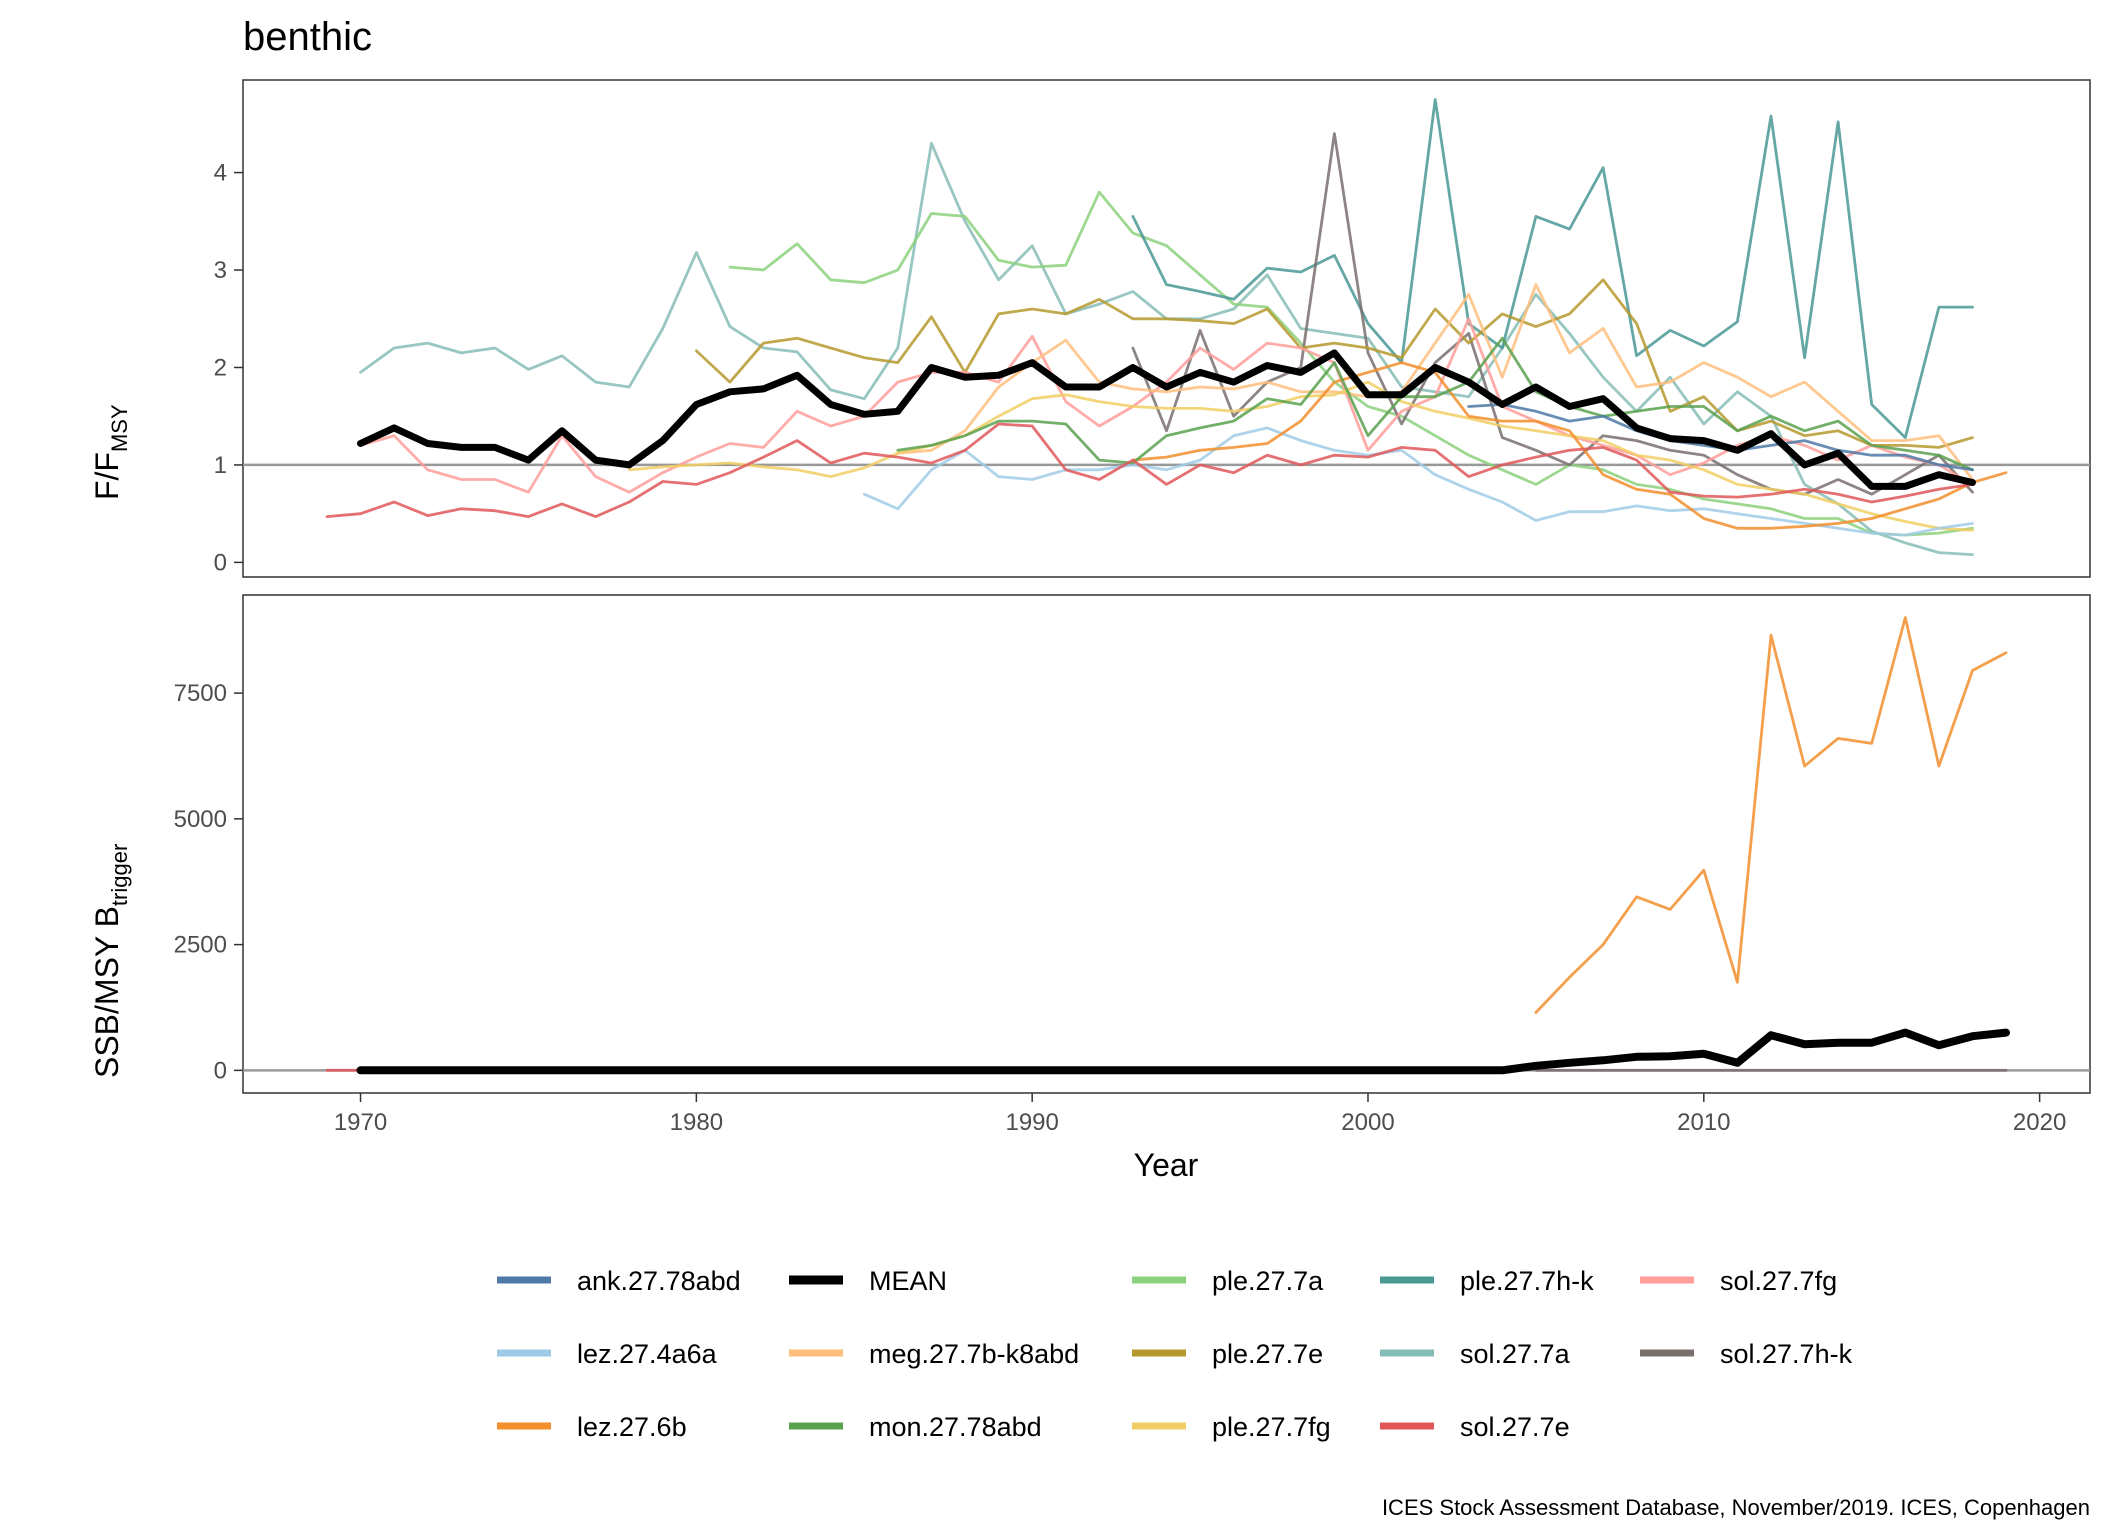  Describe the element at coordinates (119, 875) in the screenshot. I see `y-axis-title-biomass-subscript: trigger` at that location.